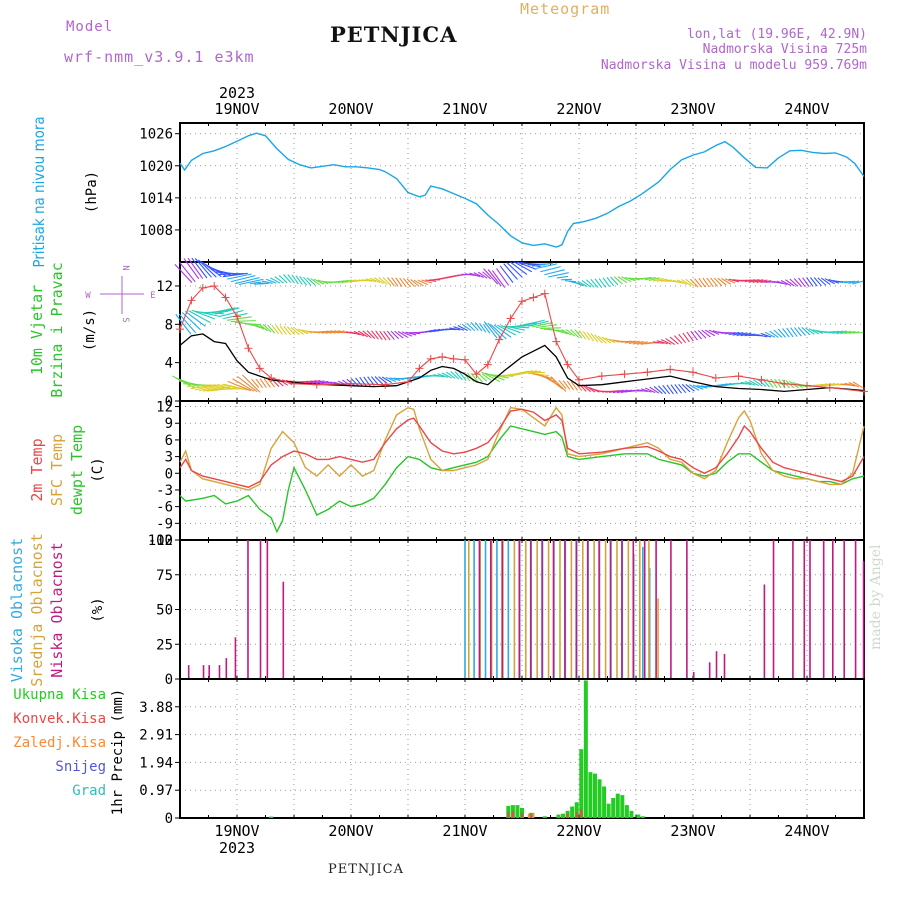 This screenshot has width=900, height=900. What do you see at coordinates (118, 752) in the screenshot?
I see `precip-axis-label: 1hr Precip (mm)` at bounding box center [118, 752].